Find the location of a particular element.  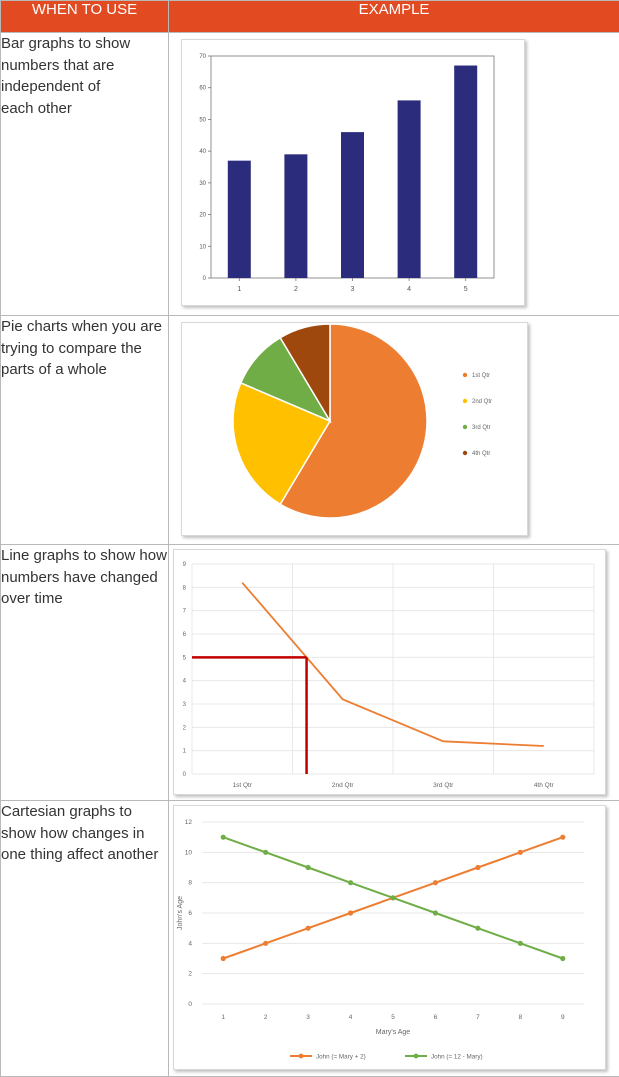

x-tick-label: 4th Qtr is located at coordinates (544, 785).